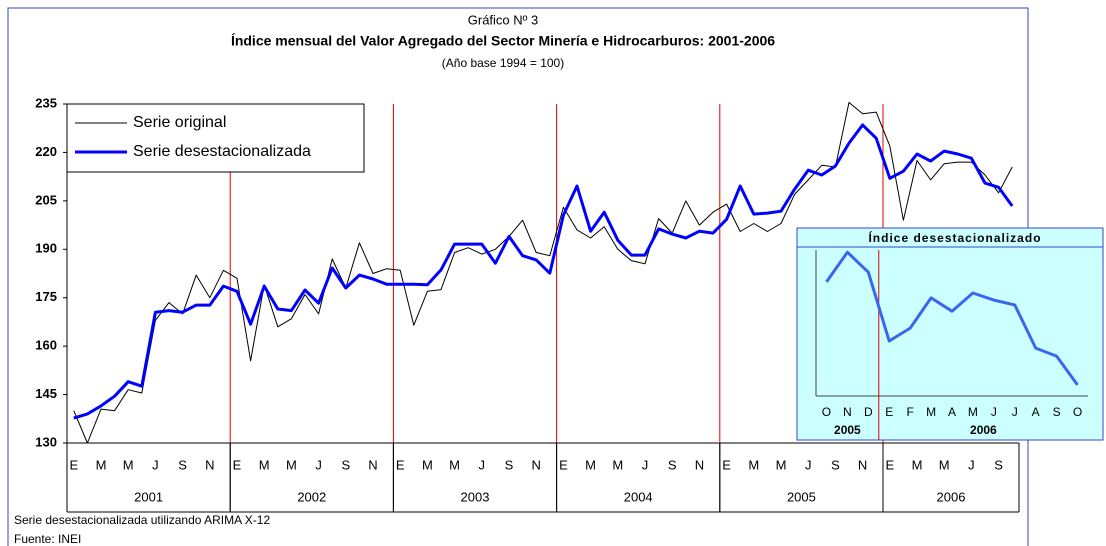  Describe the element at coordinates (503, 19) in the screenshot. I see `chart-title: Gráfico Nº 3` at that location.